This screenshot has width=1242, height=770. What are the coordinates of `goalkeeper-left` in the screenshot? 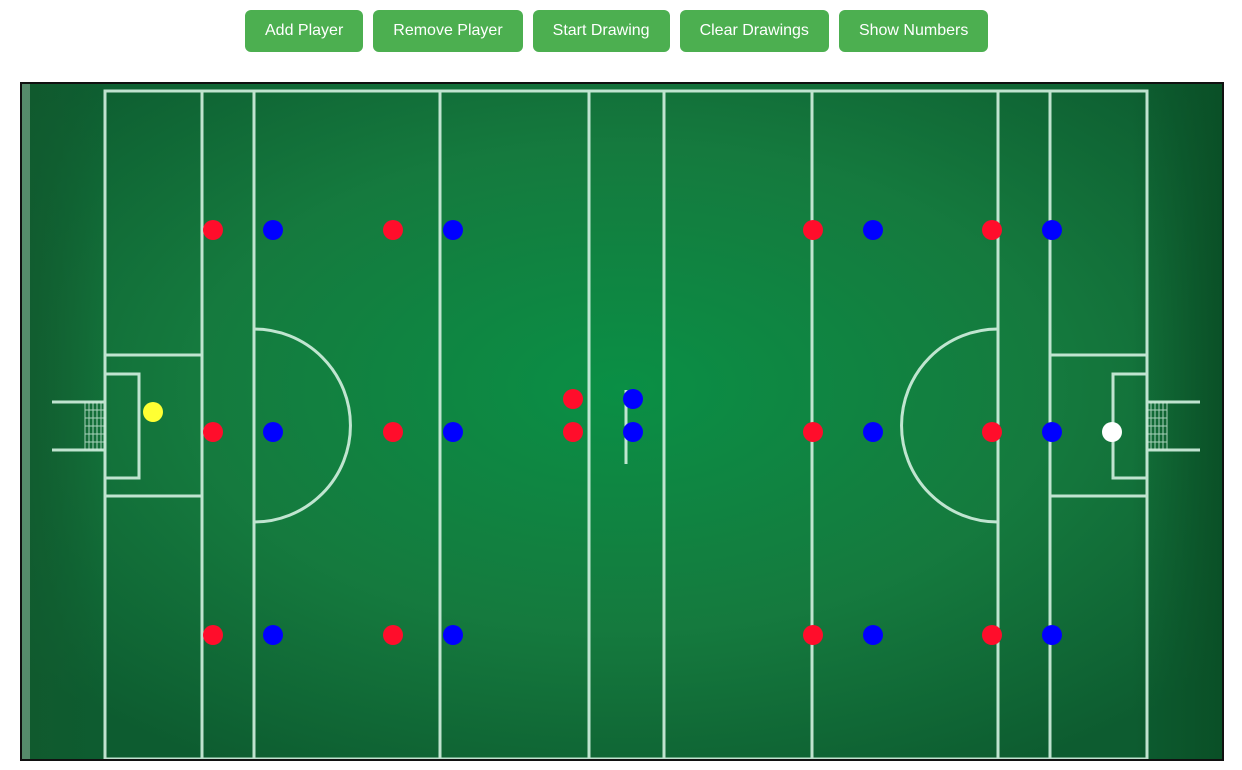 It's located at (153, 412).